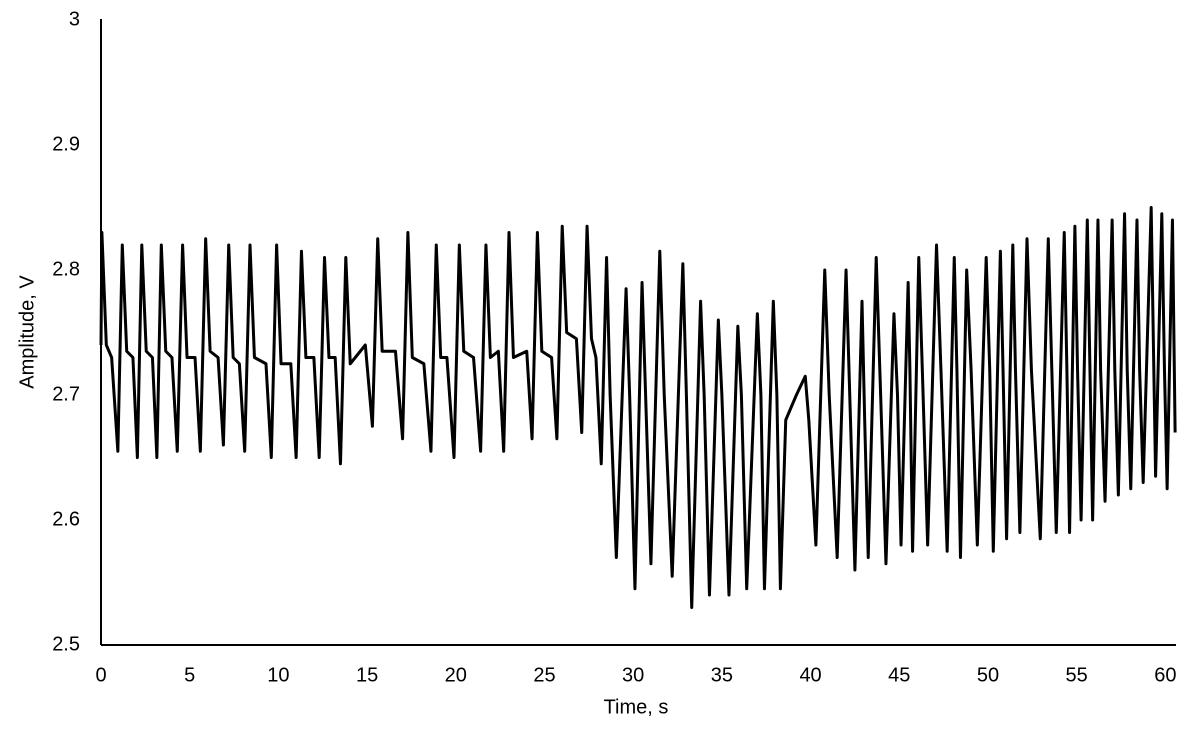  Describe the element at coordinates (66, 394) in the screenshot. I see `y-tick-label: 2.7` at that location.